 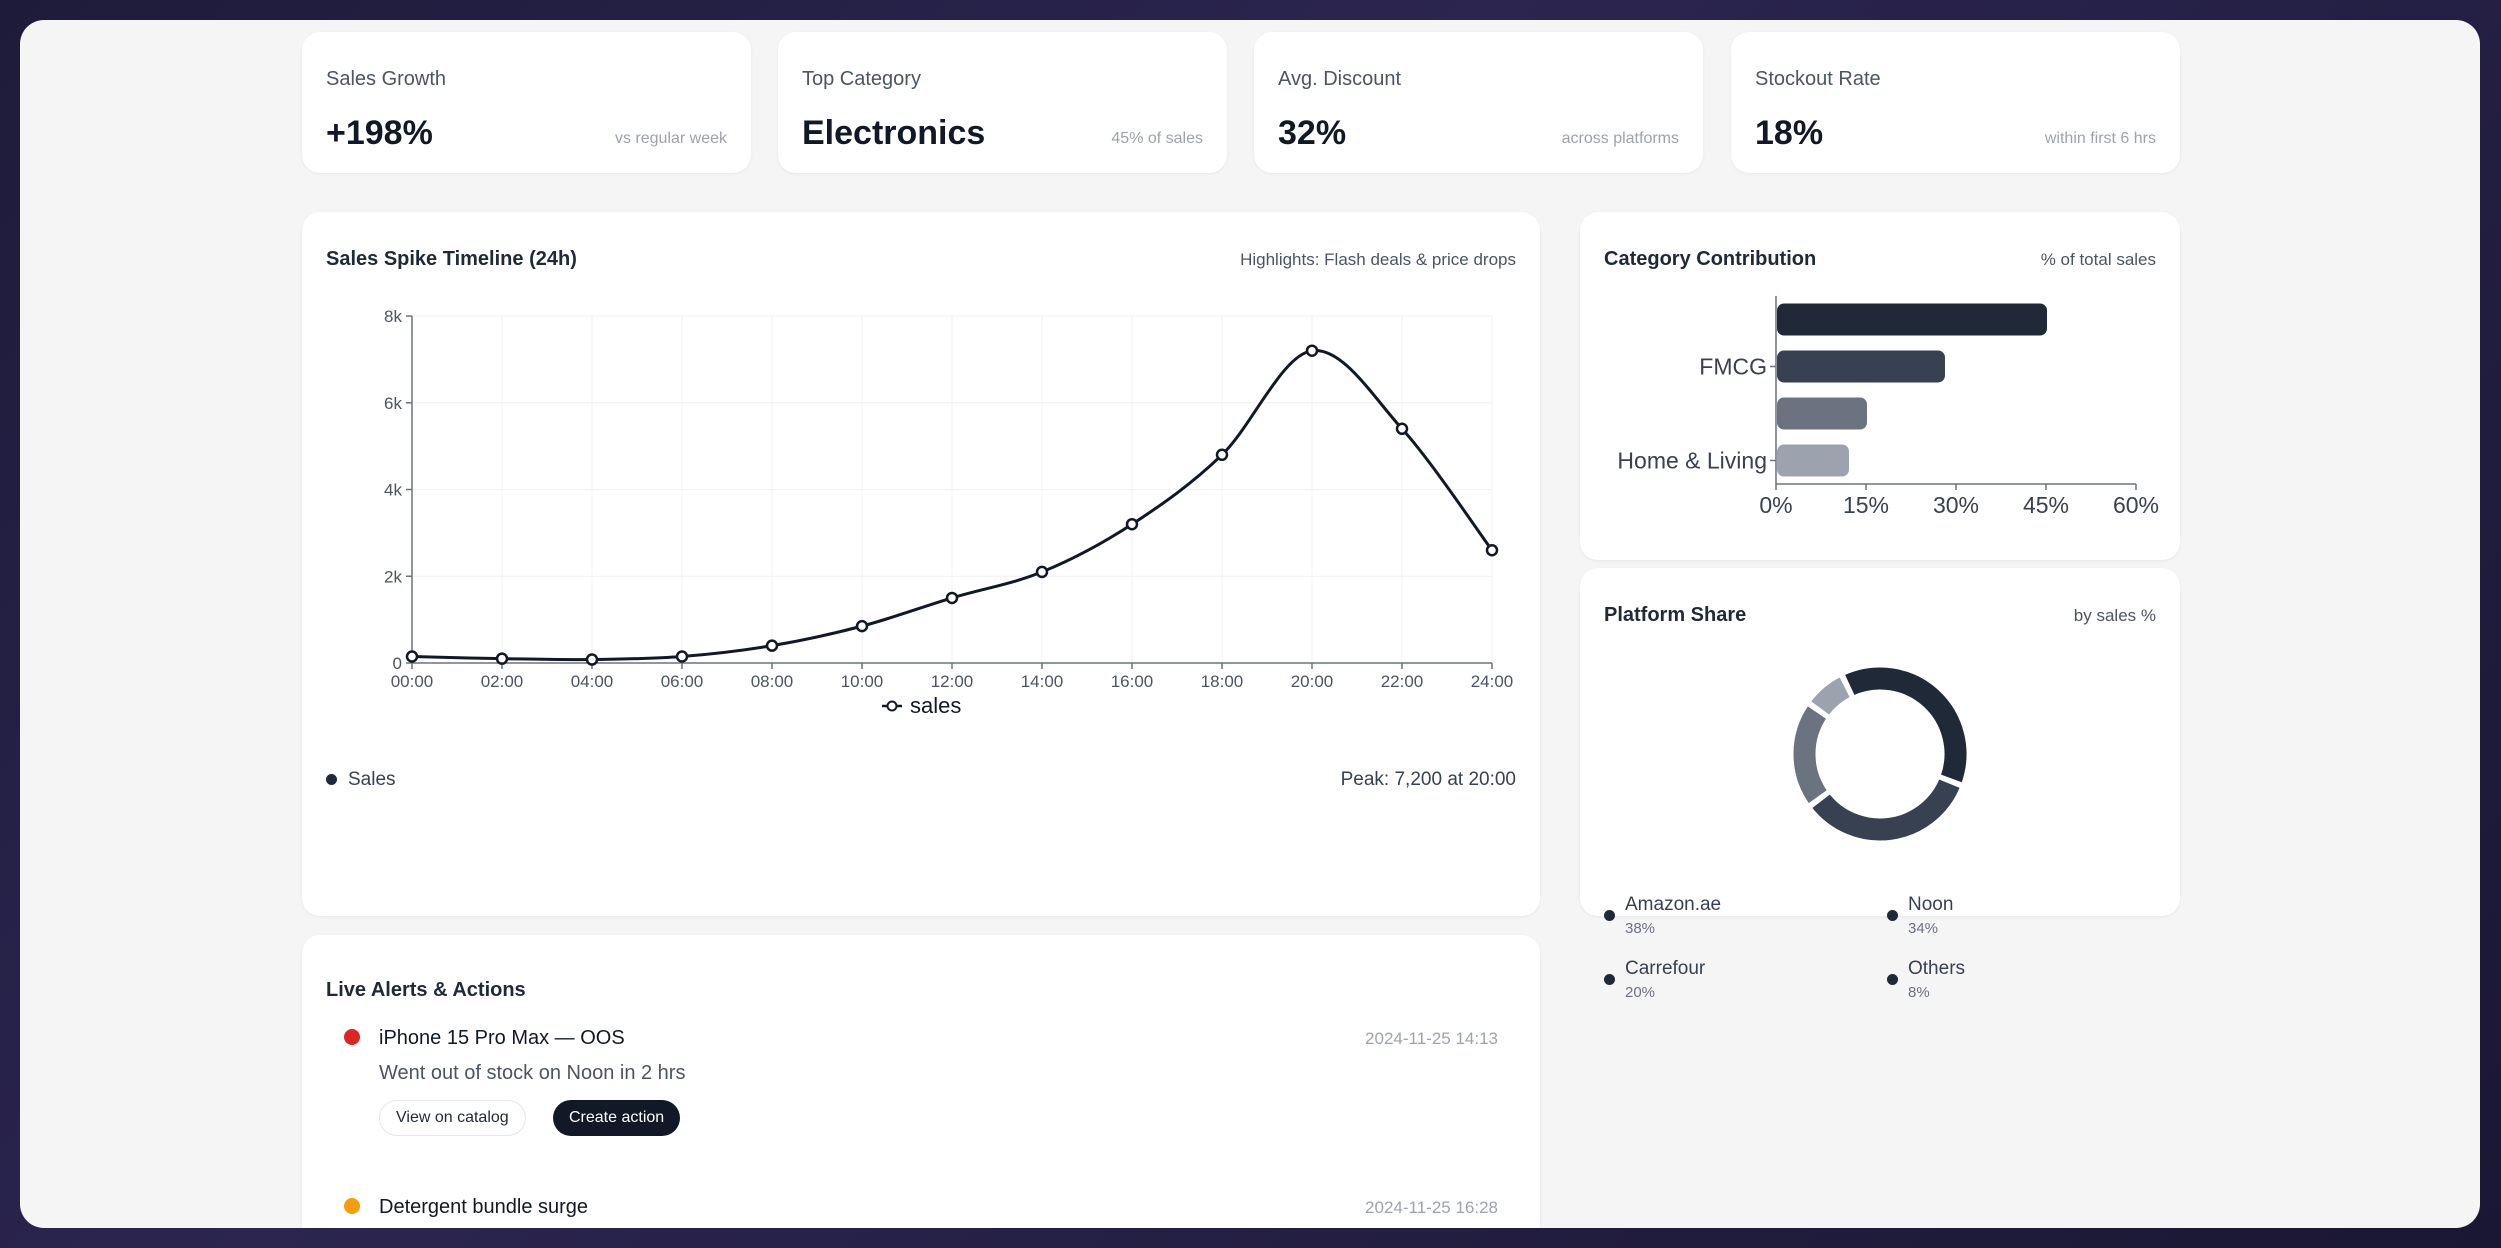 I want to click on kpi-note: within first 6 hrs, so click(x=2100, y=138).